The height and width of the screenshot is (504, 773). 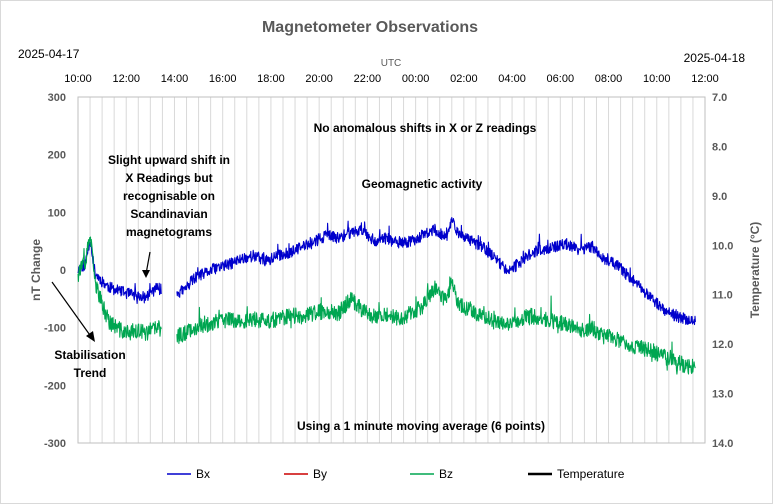 I want to click on annotation-line: X Readings but, so click(x=168, y=178).